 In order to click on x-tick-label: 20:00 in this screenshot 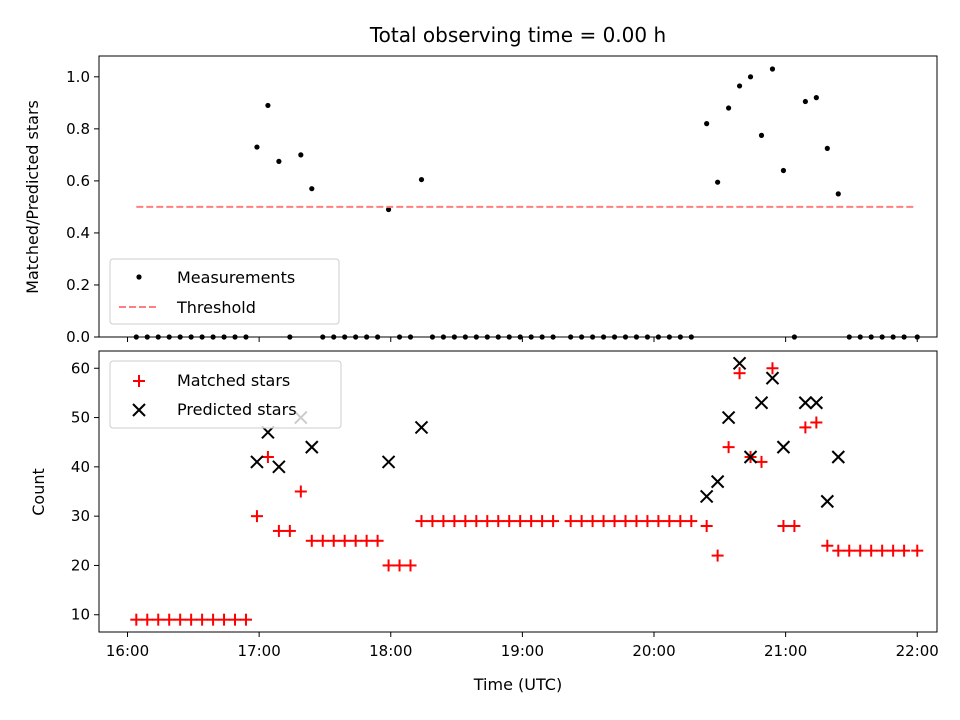, I will do `click(653, 651)`.